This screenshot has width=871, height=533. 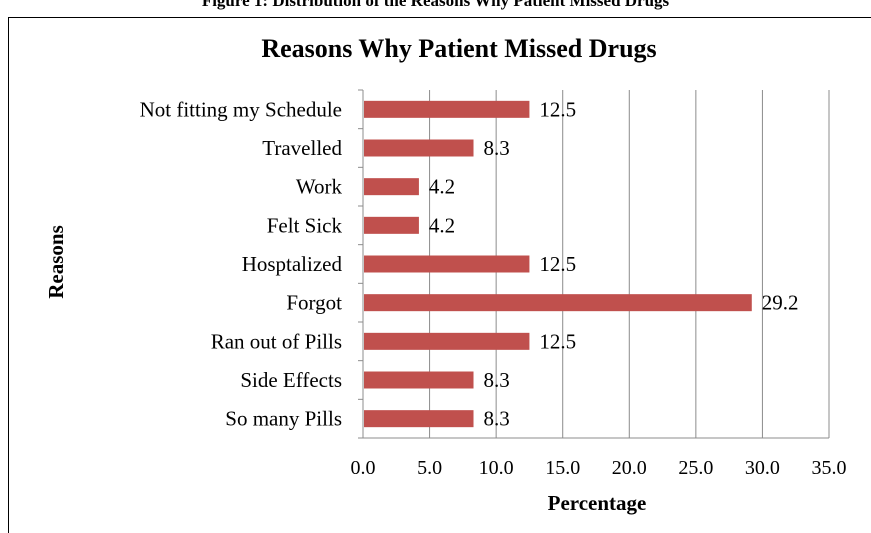 What do you see at coordinates (762, 468) in the screenshot?
I see `x-tick-label: 30.0` at bounding box center [762, 468].